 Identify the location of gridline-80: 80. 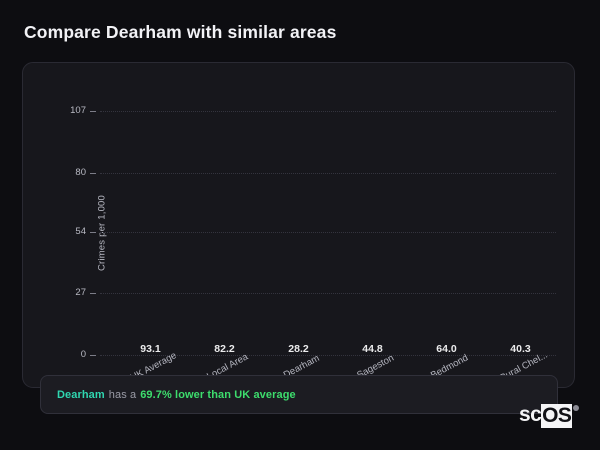
(315, 172).